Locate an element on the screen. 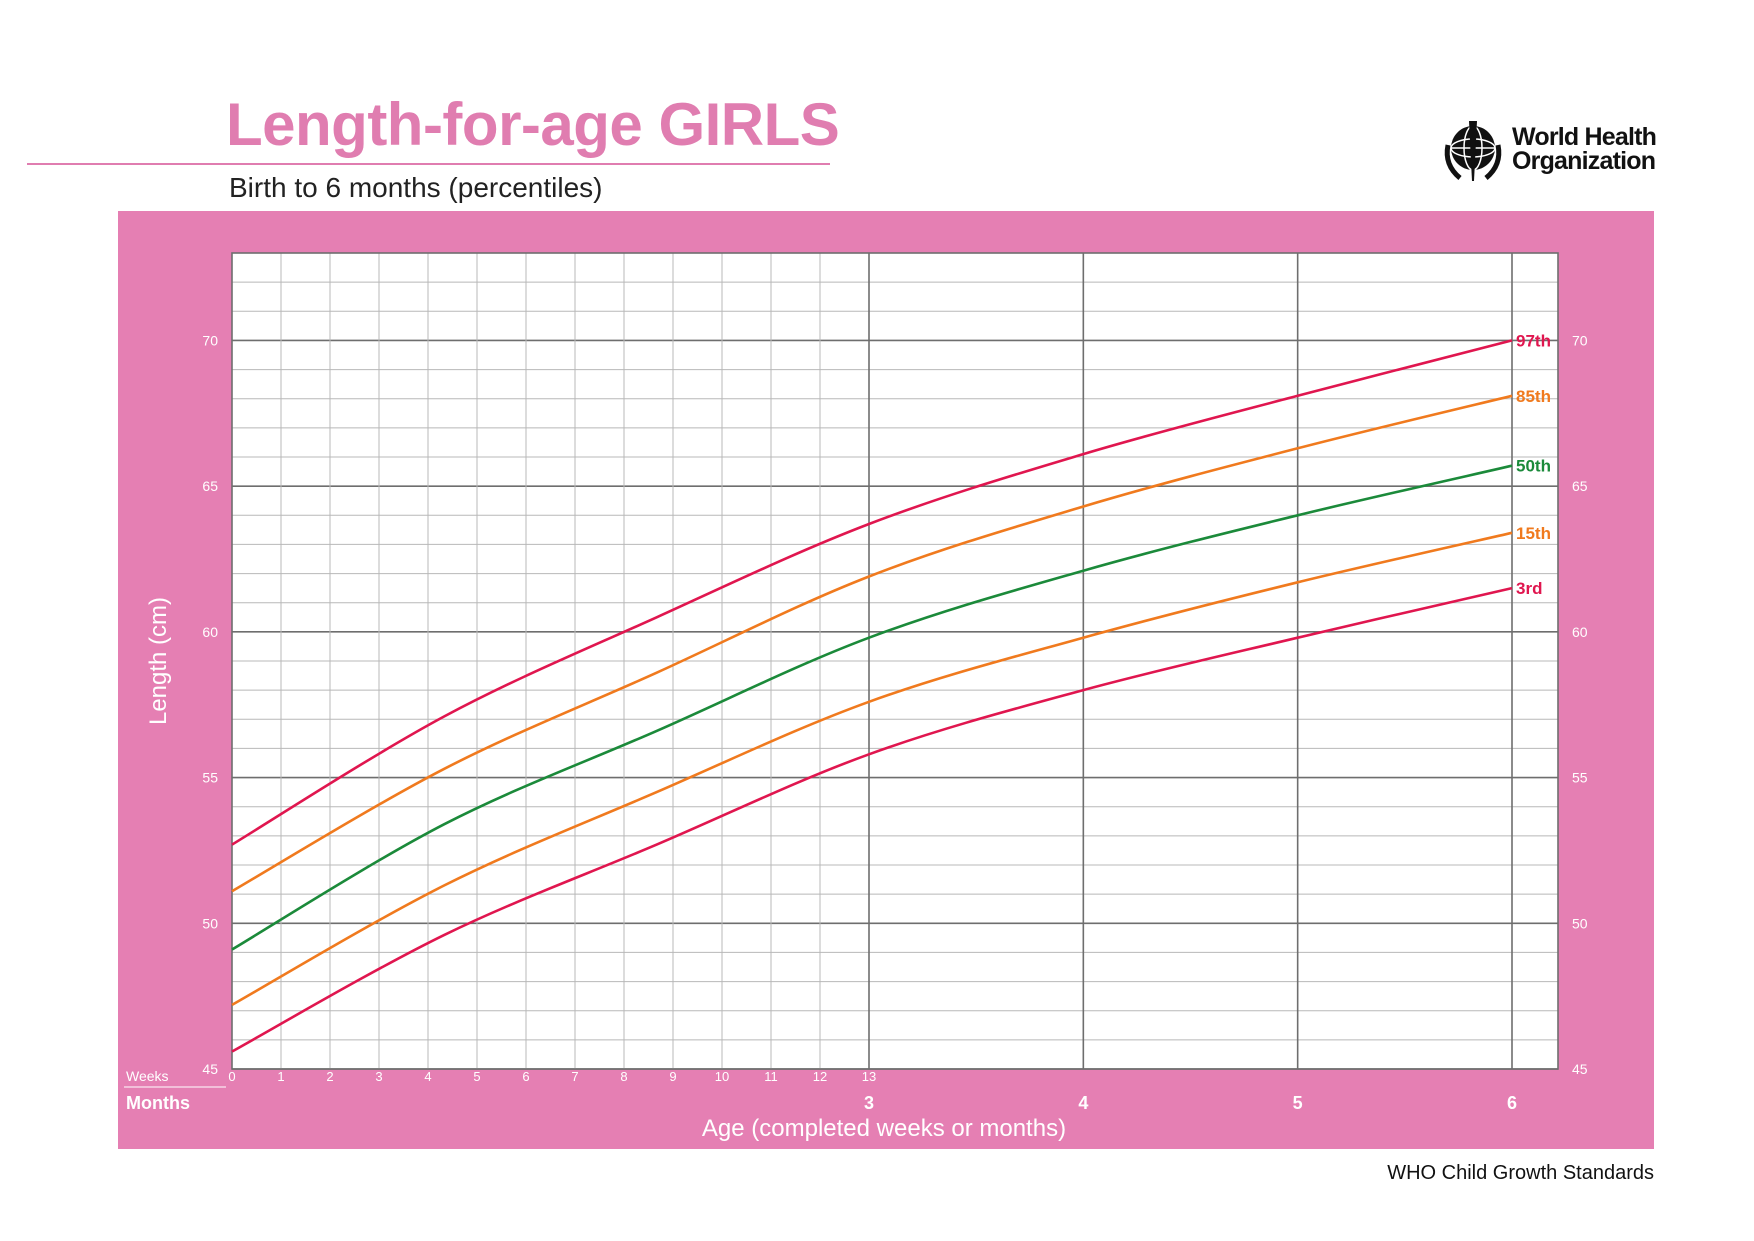  y-tick-label-right: 65 is located at coordinates (1580, 486).